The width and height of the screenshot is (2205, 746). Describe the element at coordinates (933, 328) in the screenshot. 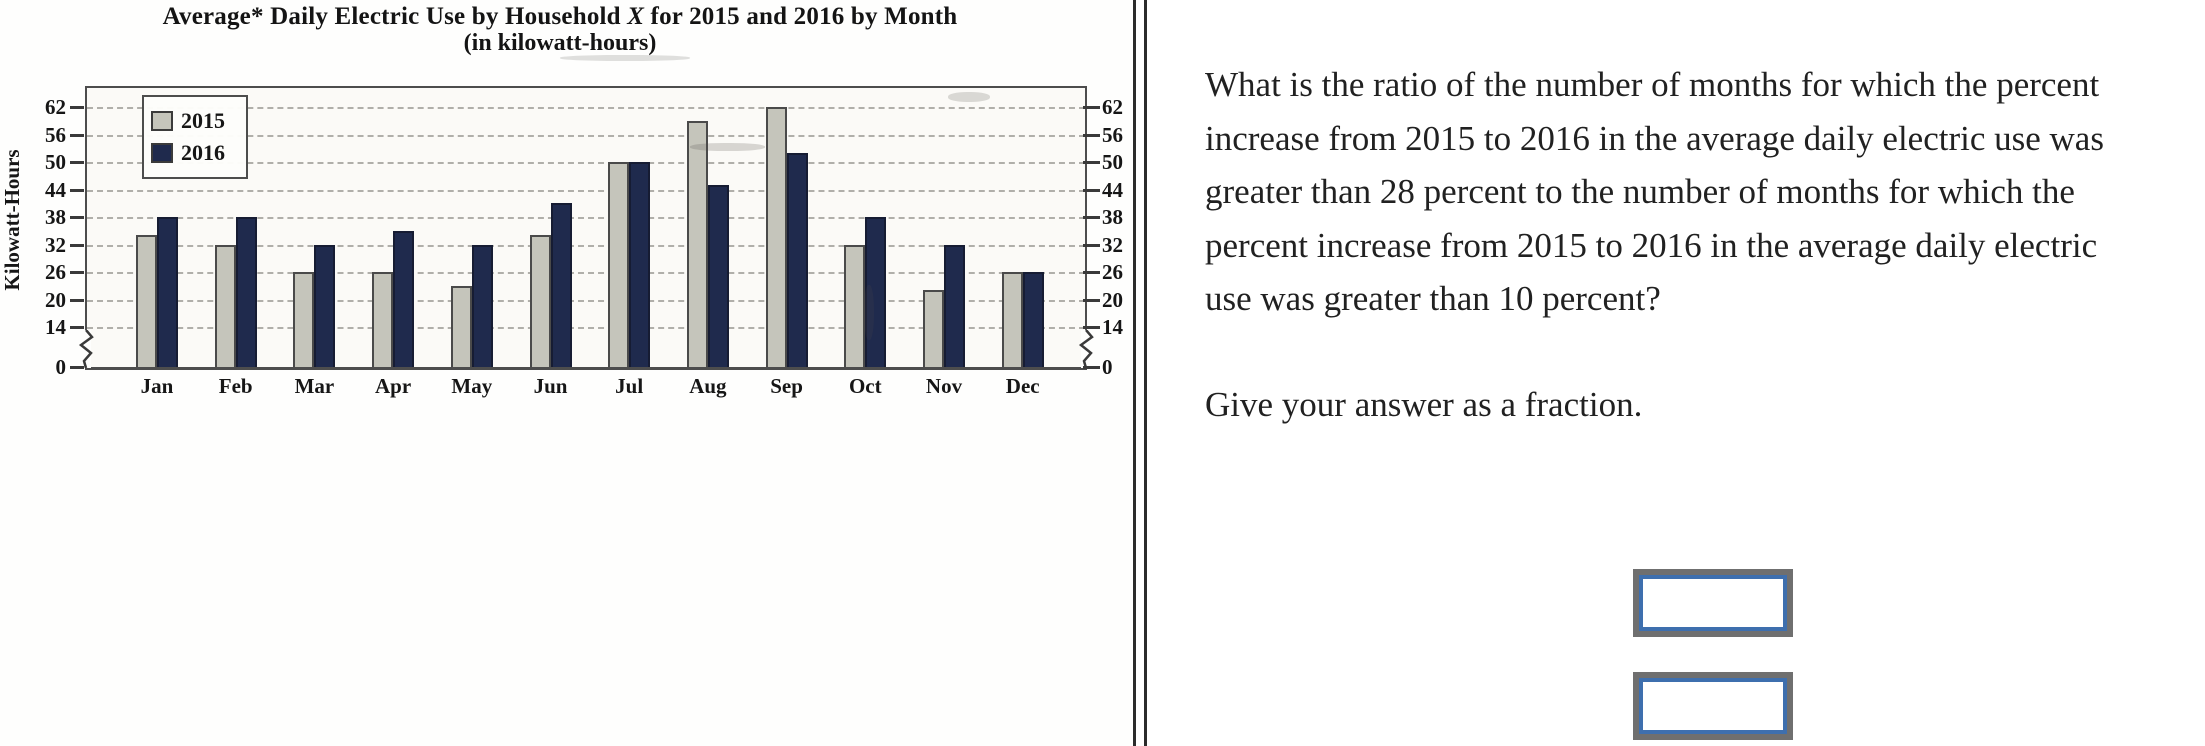

I see `bar-2015-nov` at that location.